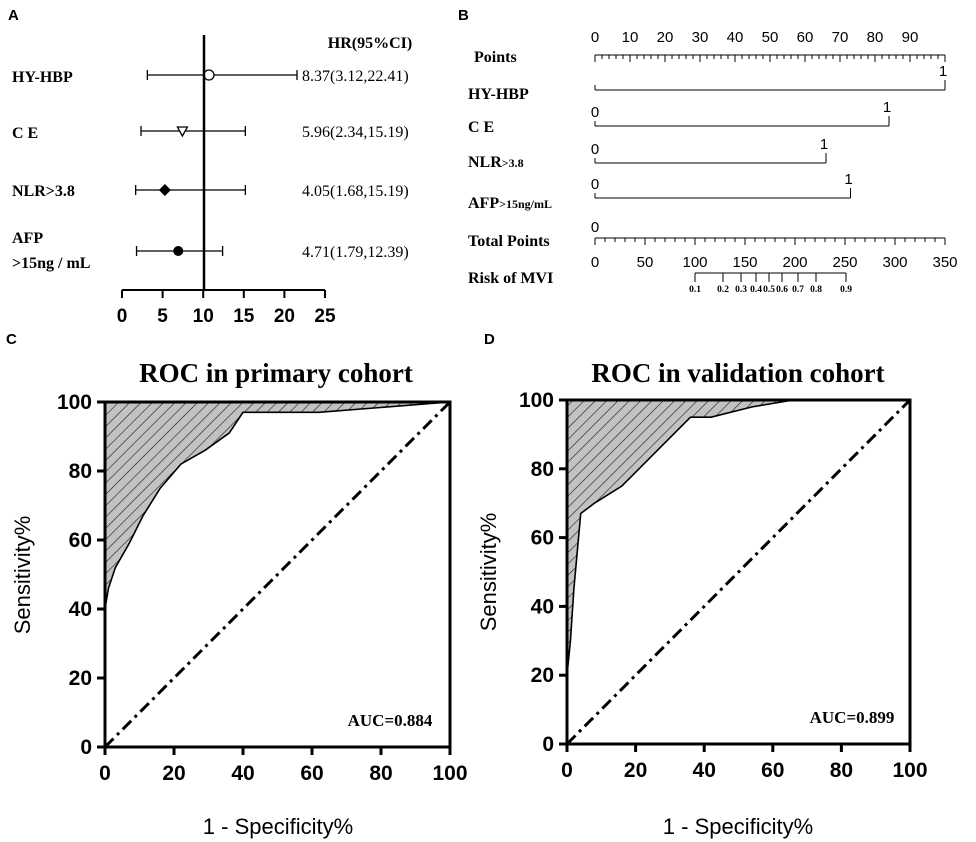  I want to click on roc-c-title: ROC in primary cohort, so click(276, 373).